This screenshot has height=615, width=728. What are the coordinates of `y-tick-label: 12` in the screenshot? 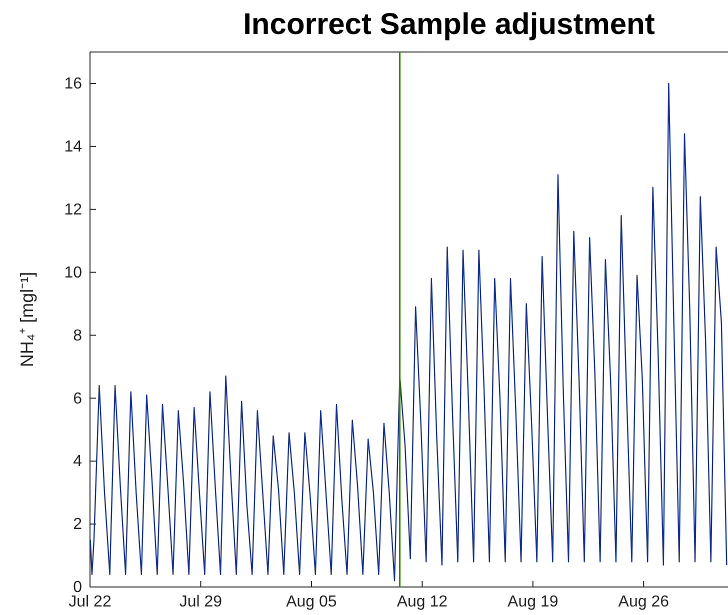 It's located at (73, 209).